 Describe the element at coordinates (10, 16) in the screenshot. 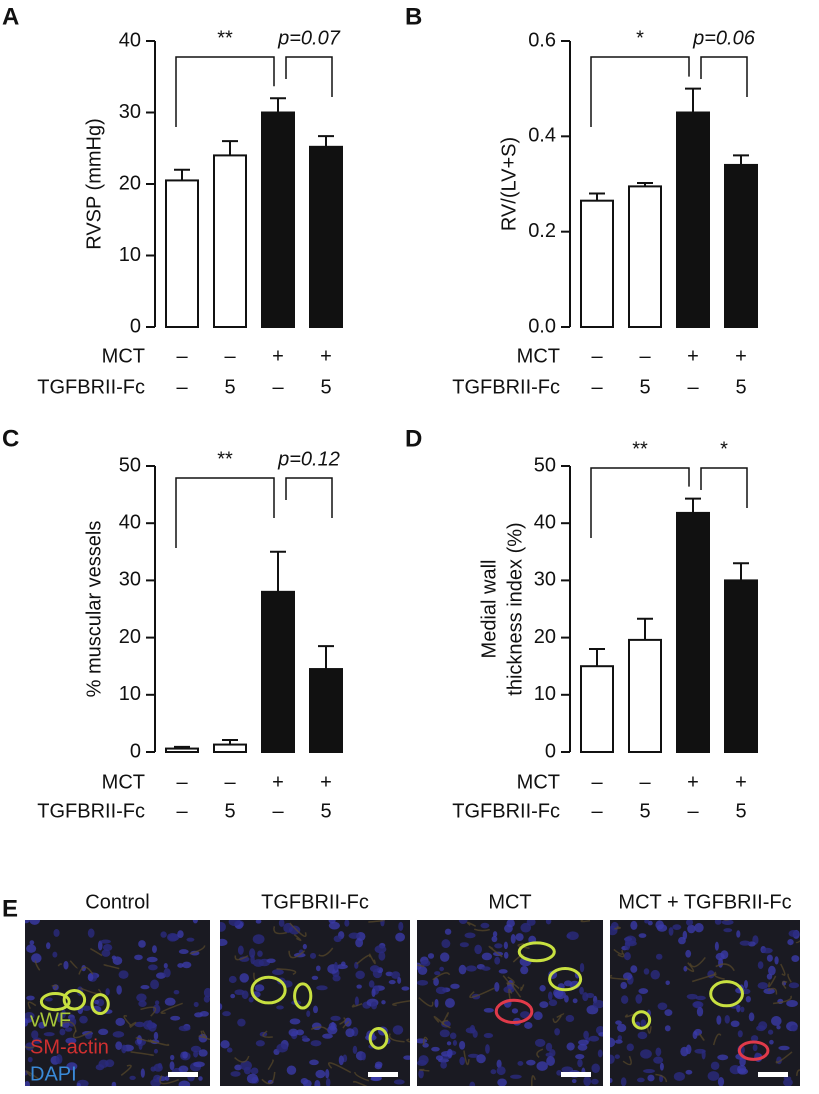

I see `panel-label: A` at that location.